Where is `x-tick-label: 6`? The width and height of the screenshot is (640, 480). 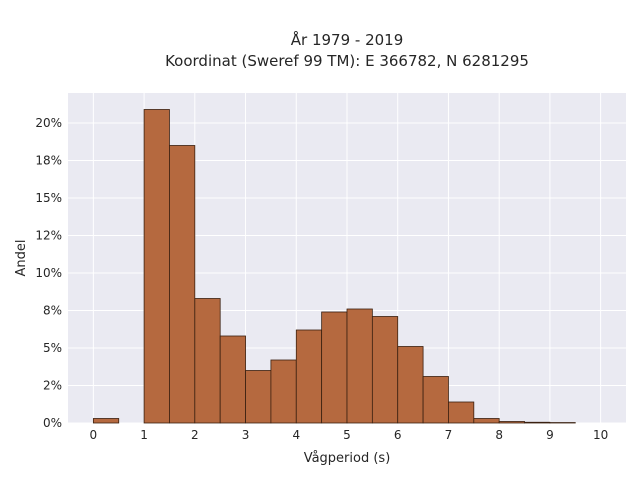 x-tick-label: 6 is located at coordinates (398, 435).